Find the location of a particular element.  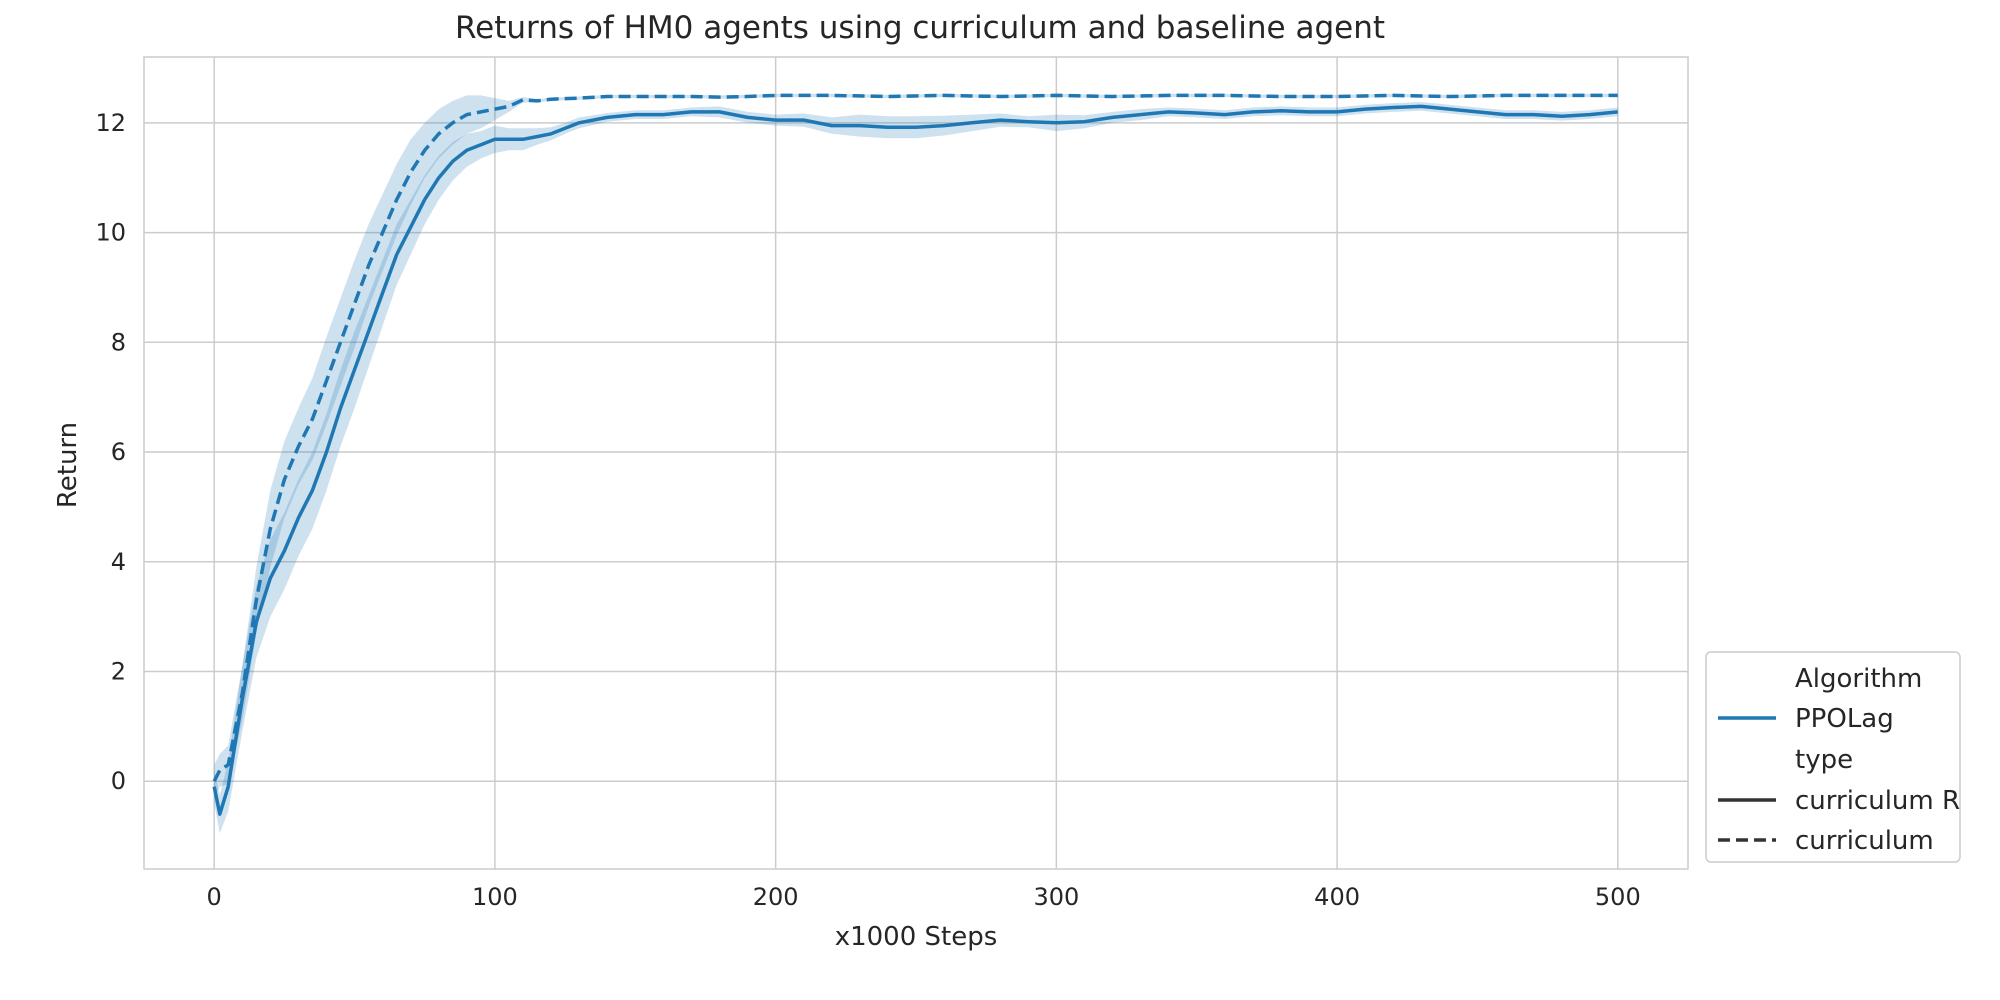

x-tick-label: 100 is located at coordinates (495, 897).